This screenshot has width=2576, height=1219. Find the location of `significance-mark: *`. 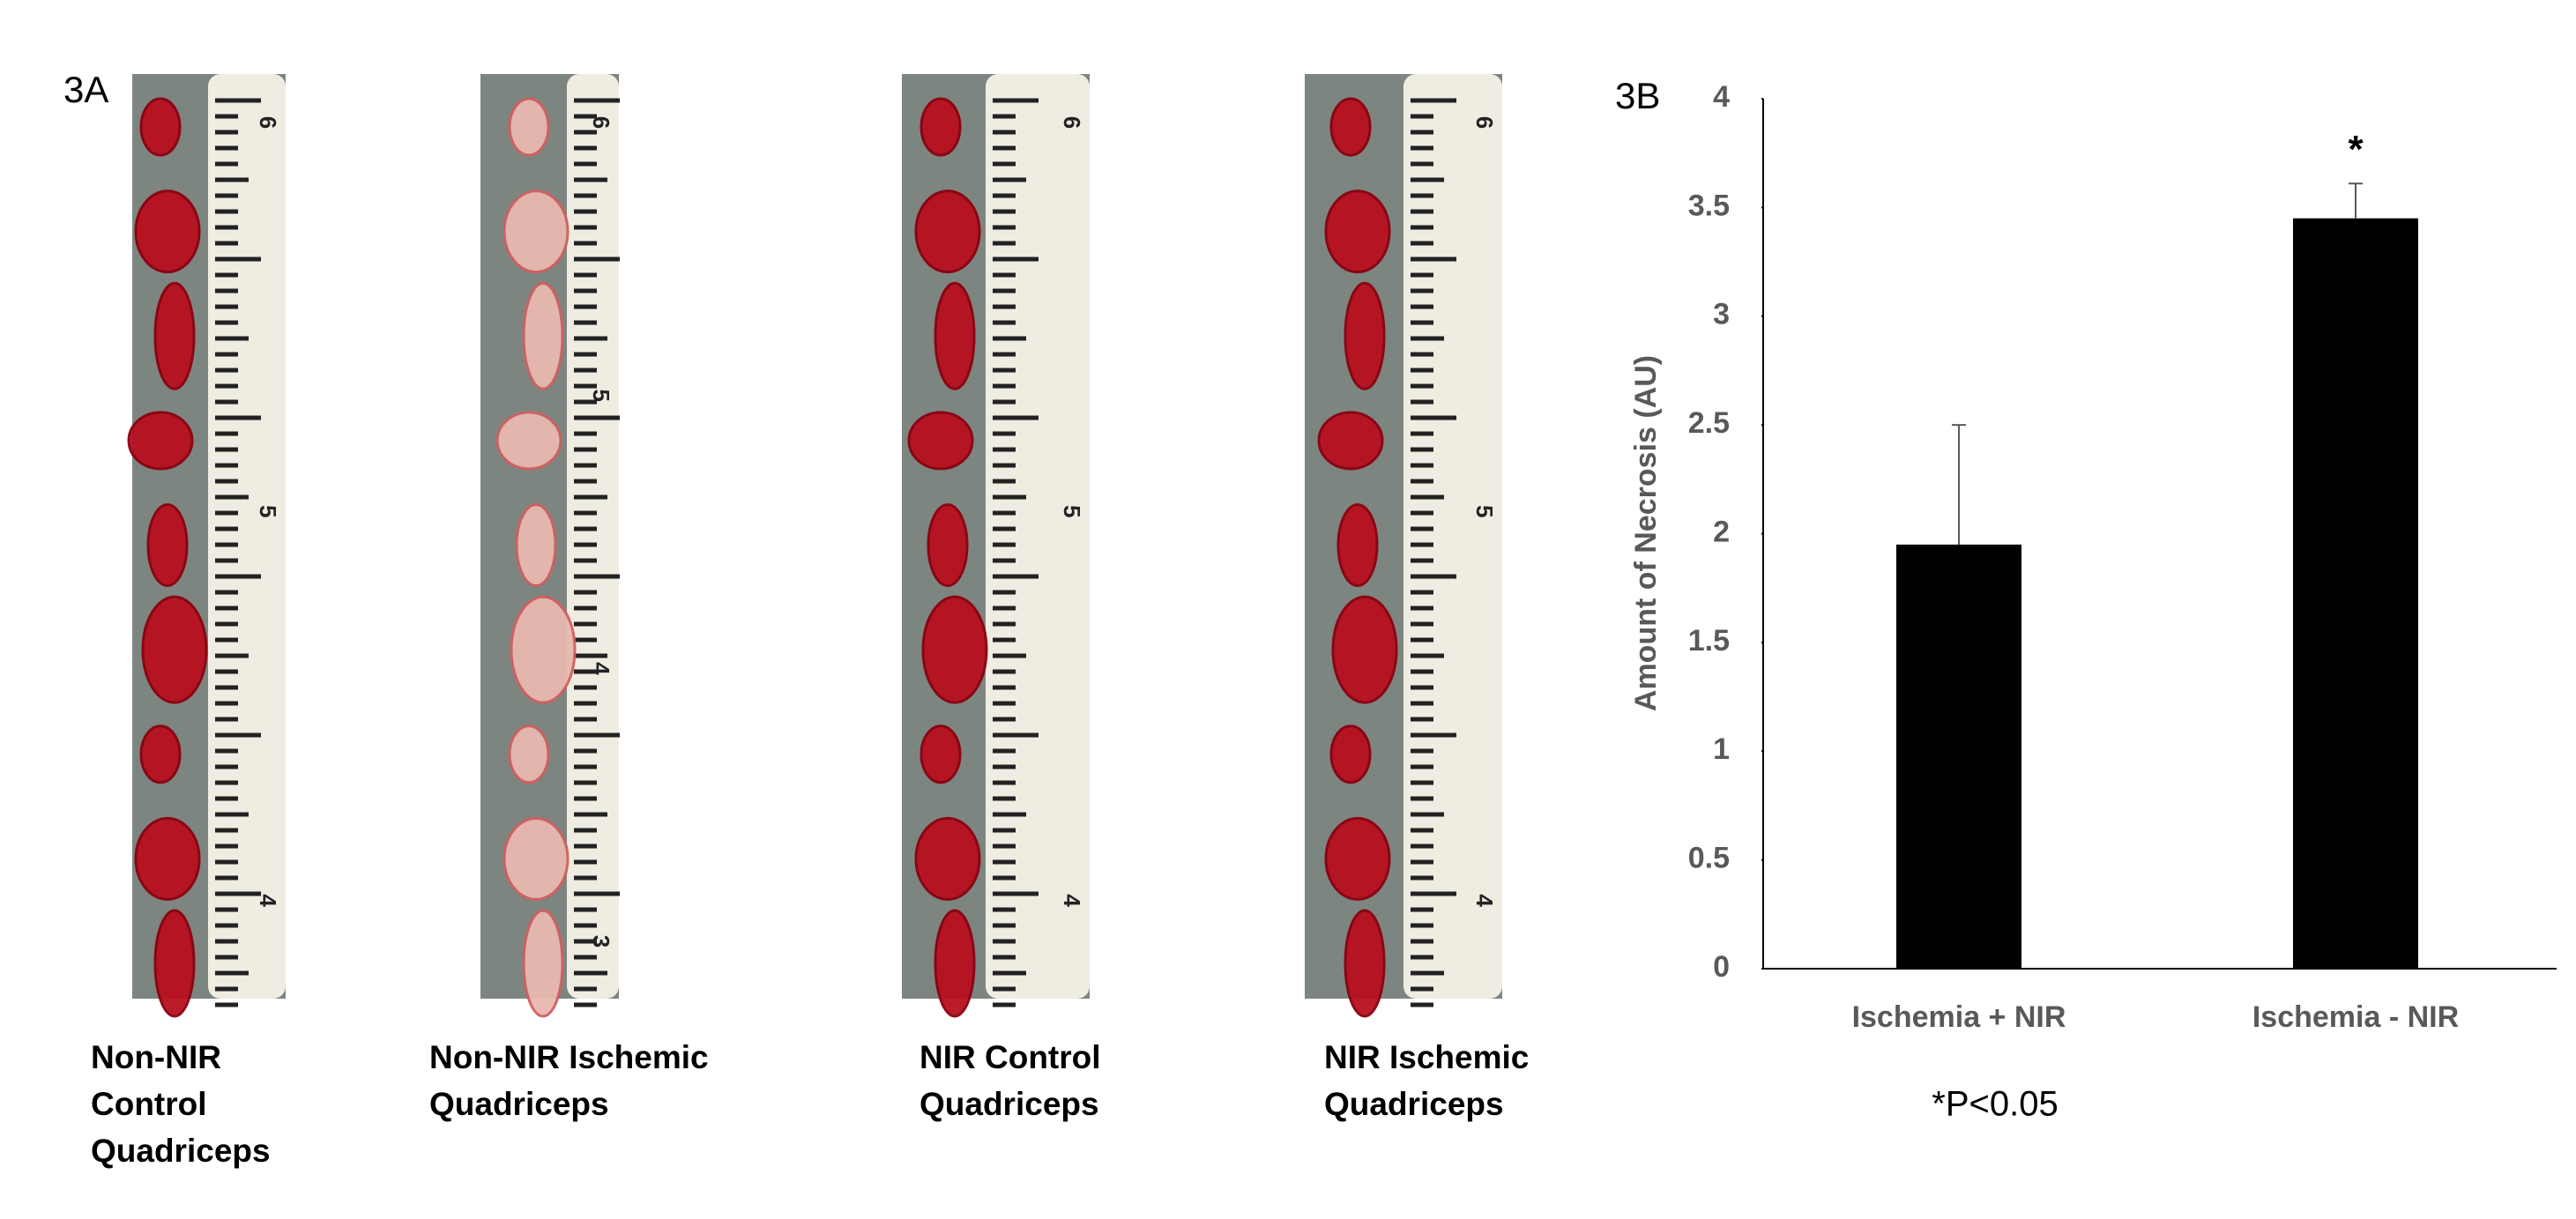

significance-mark: * is located at coordinates (2356, 150).